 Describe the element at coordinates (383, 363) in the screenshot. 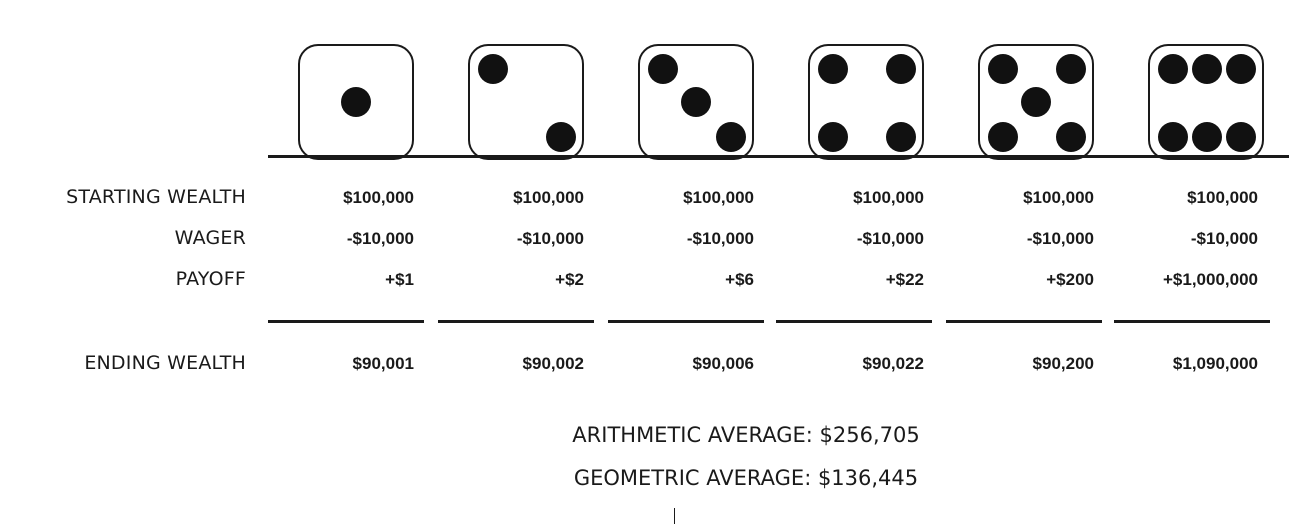

I see `ending-wealth-value: $90,001` at that location.